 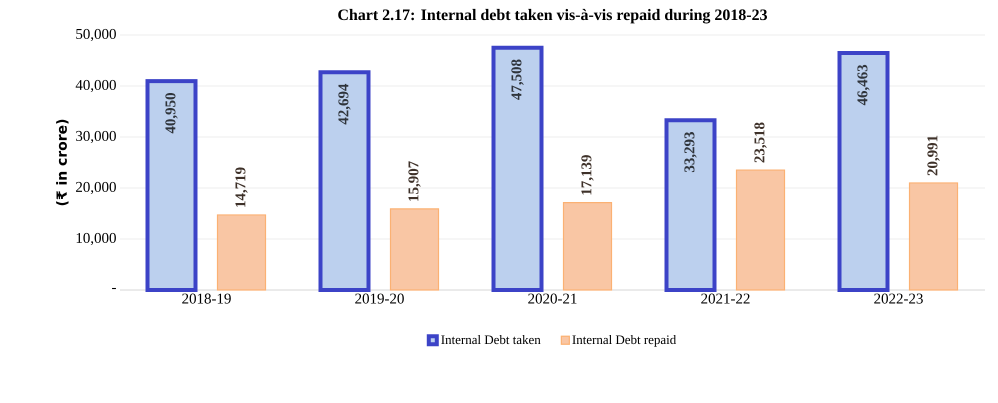 What do you see at coordinates (171, 113) in the screenshot?
I see `data-label: 40,950` at bounding box center [171, 113].